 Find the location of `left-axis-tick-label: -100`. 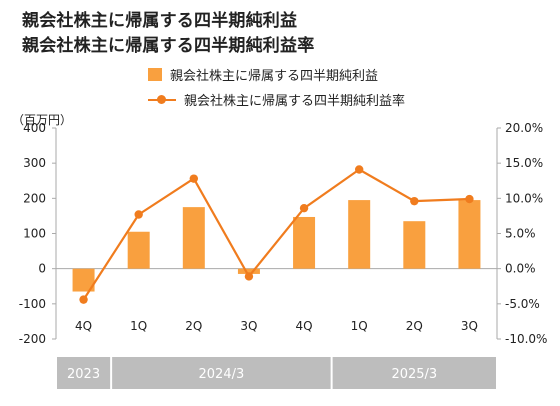

left-axis-tick-label: -100 is located at coordinates (32, 304).